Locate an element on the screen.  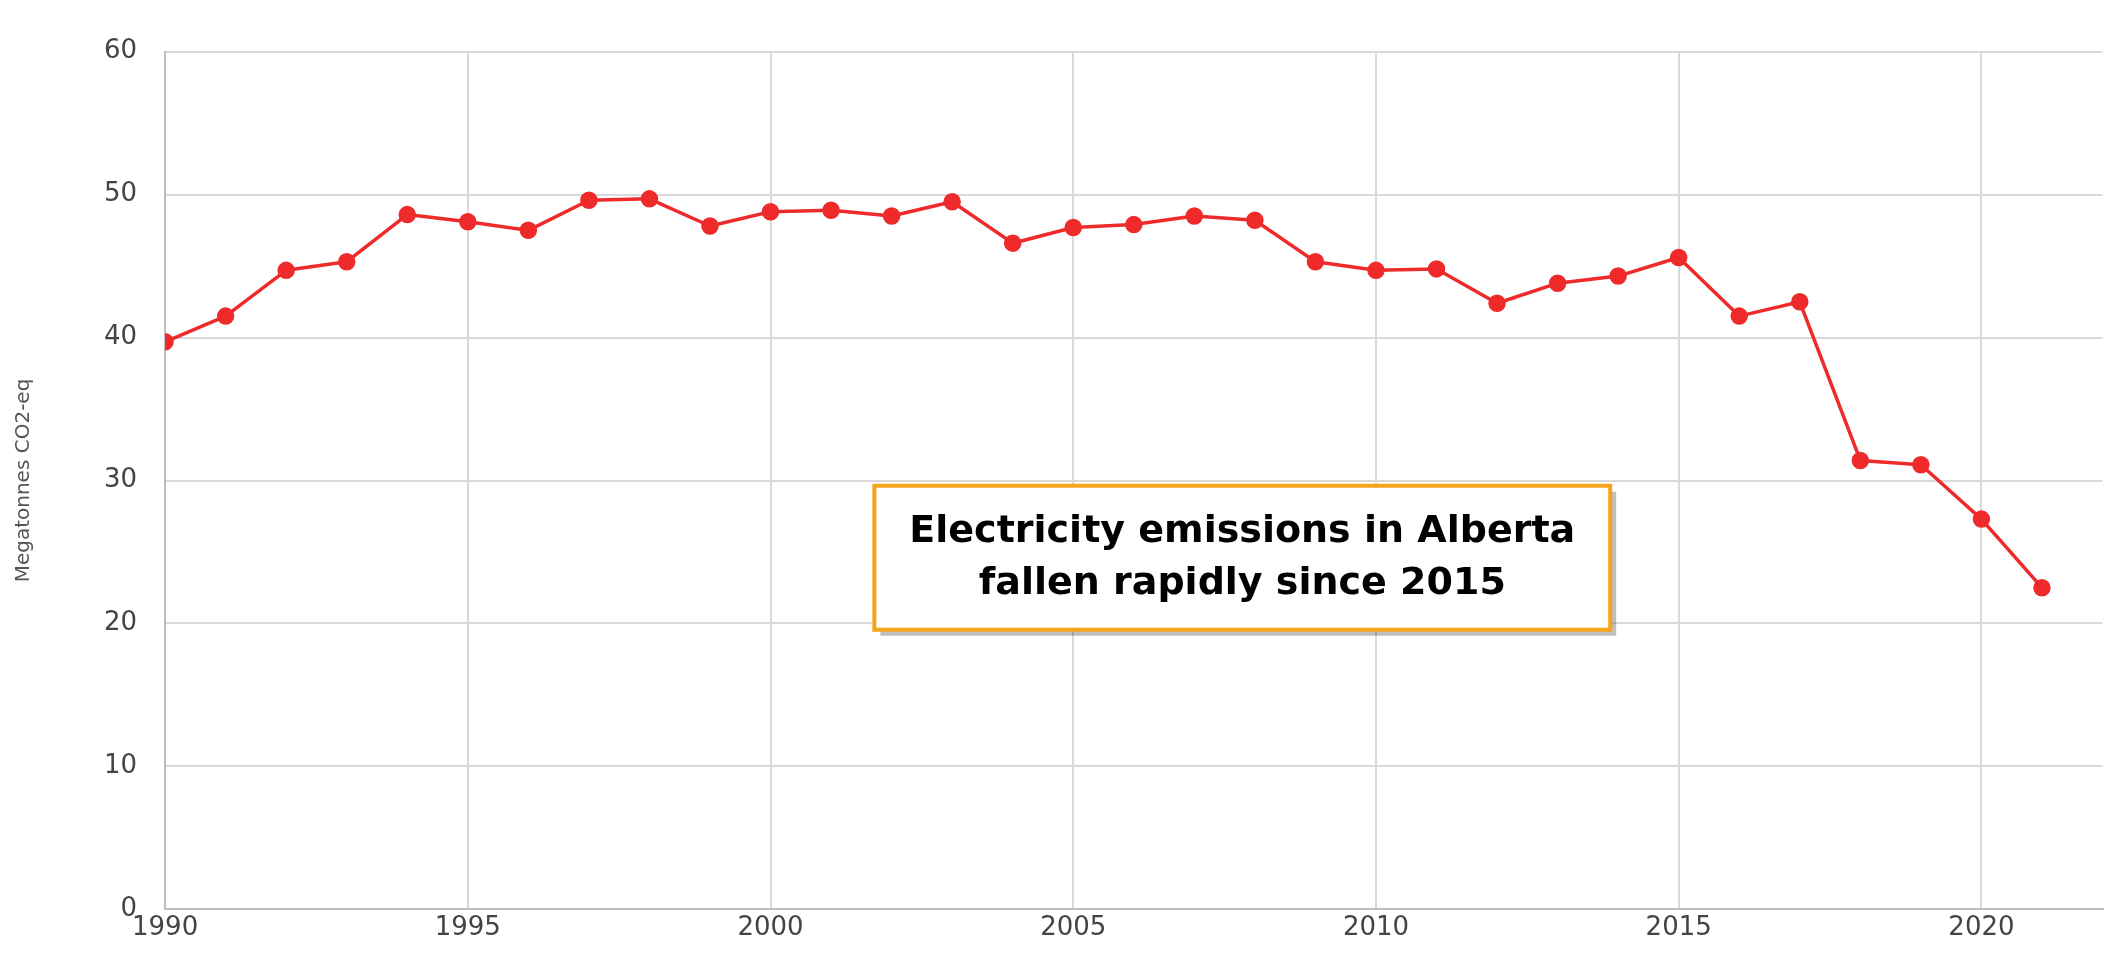
x-tick-label: 2010 is located at coordinates (1376, 925).